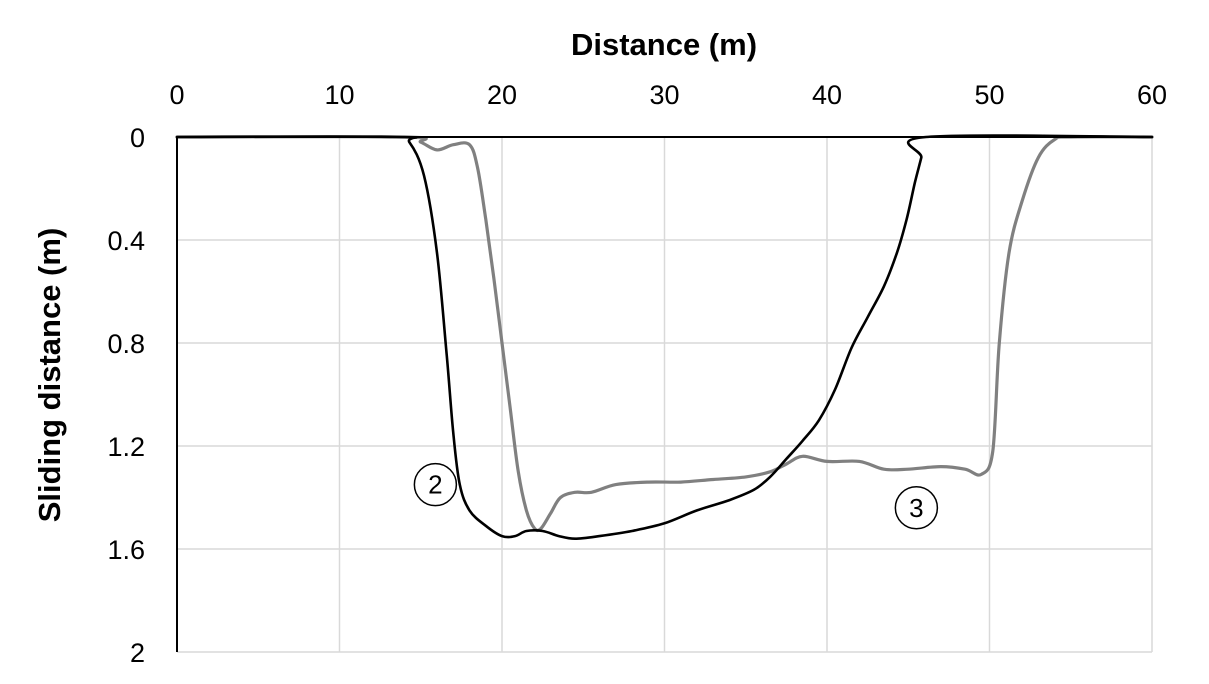 The image size is (1209, 684). What do you see at coordinates (126, 447) in the screenshot?
I see `y-tick-label-1.2: 1.2` at bounding box center [126, 447].